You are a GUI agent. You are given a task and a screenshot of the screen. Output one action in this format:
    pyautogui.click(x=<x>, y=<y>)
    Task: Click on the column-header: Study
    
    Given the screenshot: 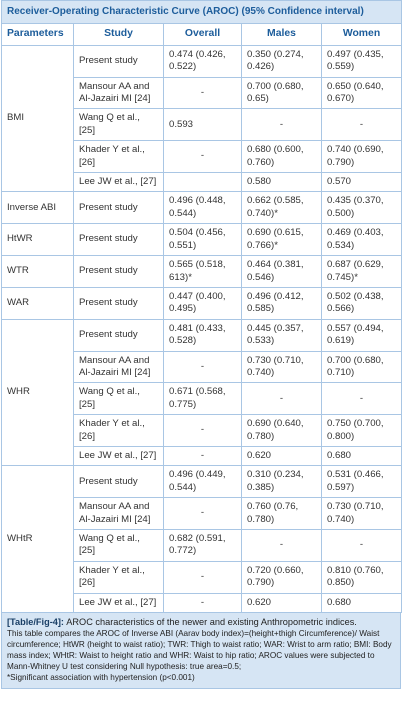 What is the action you would take?
    pyautogui.click(x=118, y=34)
    